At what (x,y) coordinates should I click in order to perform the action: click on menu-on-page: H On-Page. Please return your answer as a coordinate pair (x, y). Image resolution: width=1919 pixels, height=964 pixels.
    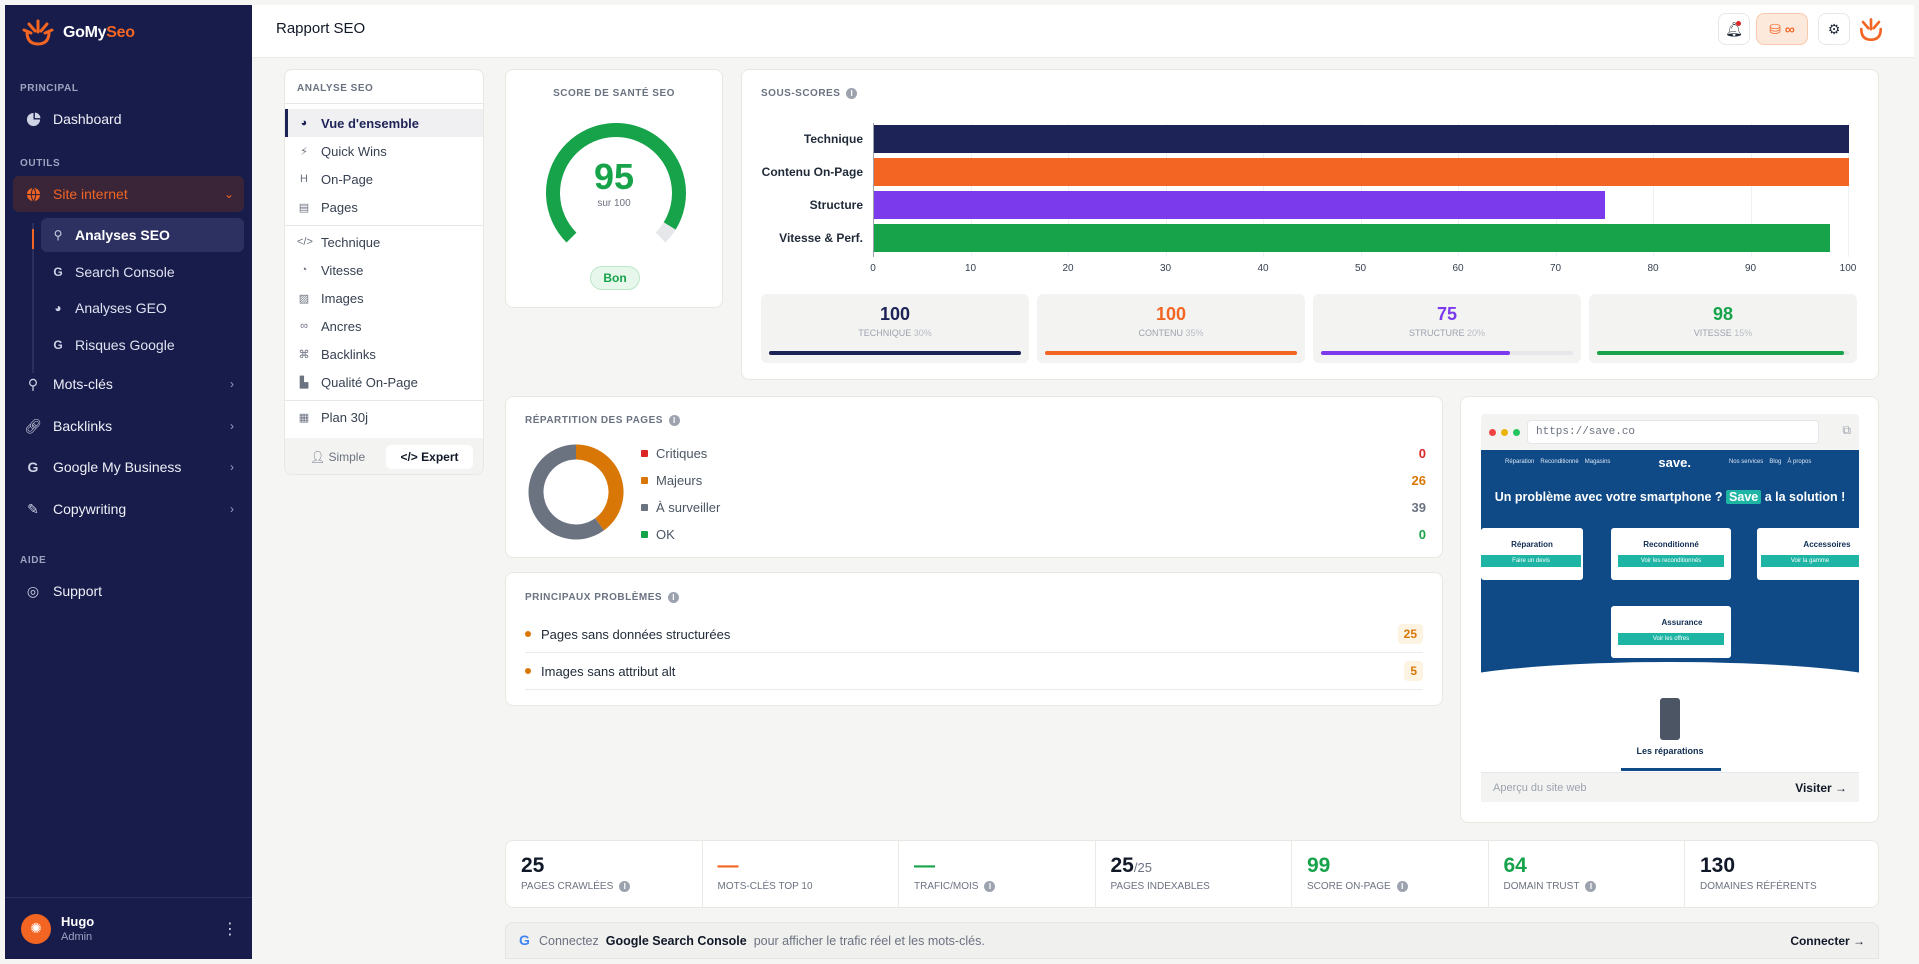
    Looking at the image, I should click on (384, 179).